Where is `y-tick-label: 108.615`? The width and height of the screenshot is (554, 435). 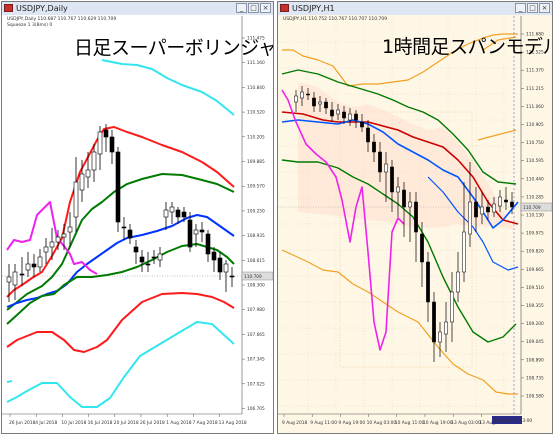 y-tick-label: 108.615 is located at coordinates (256, 261).